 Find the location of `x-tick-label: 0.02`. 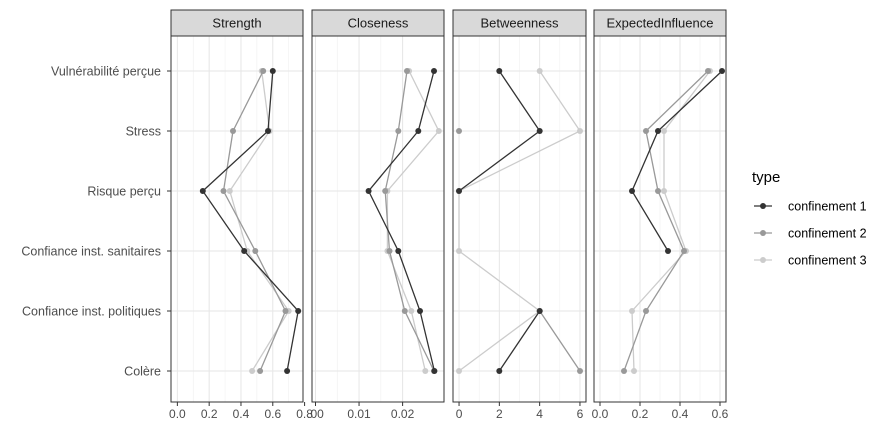

x-tick-label: 0.02 is located at coordinates (403, 414).